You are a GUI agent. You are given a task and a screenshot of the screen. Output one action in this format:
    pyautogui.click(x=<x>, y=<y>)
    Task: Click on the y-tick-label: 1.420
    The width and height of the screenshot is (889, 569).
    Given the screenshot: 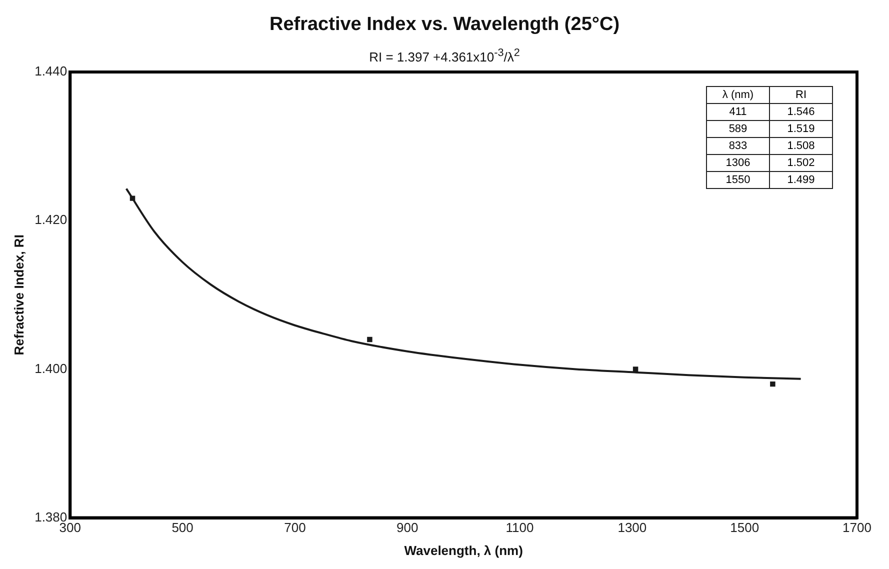 What is the action you would take?
    pyautogui.click(x=51, y=220)
    